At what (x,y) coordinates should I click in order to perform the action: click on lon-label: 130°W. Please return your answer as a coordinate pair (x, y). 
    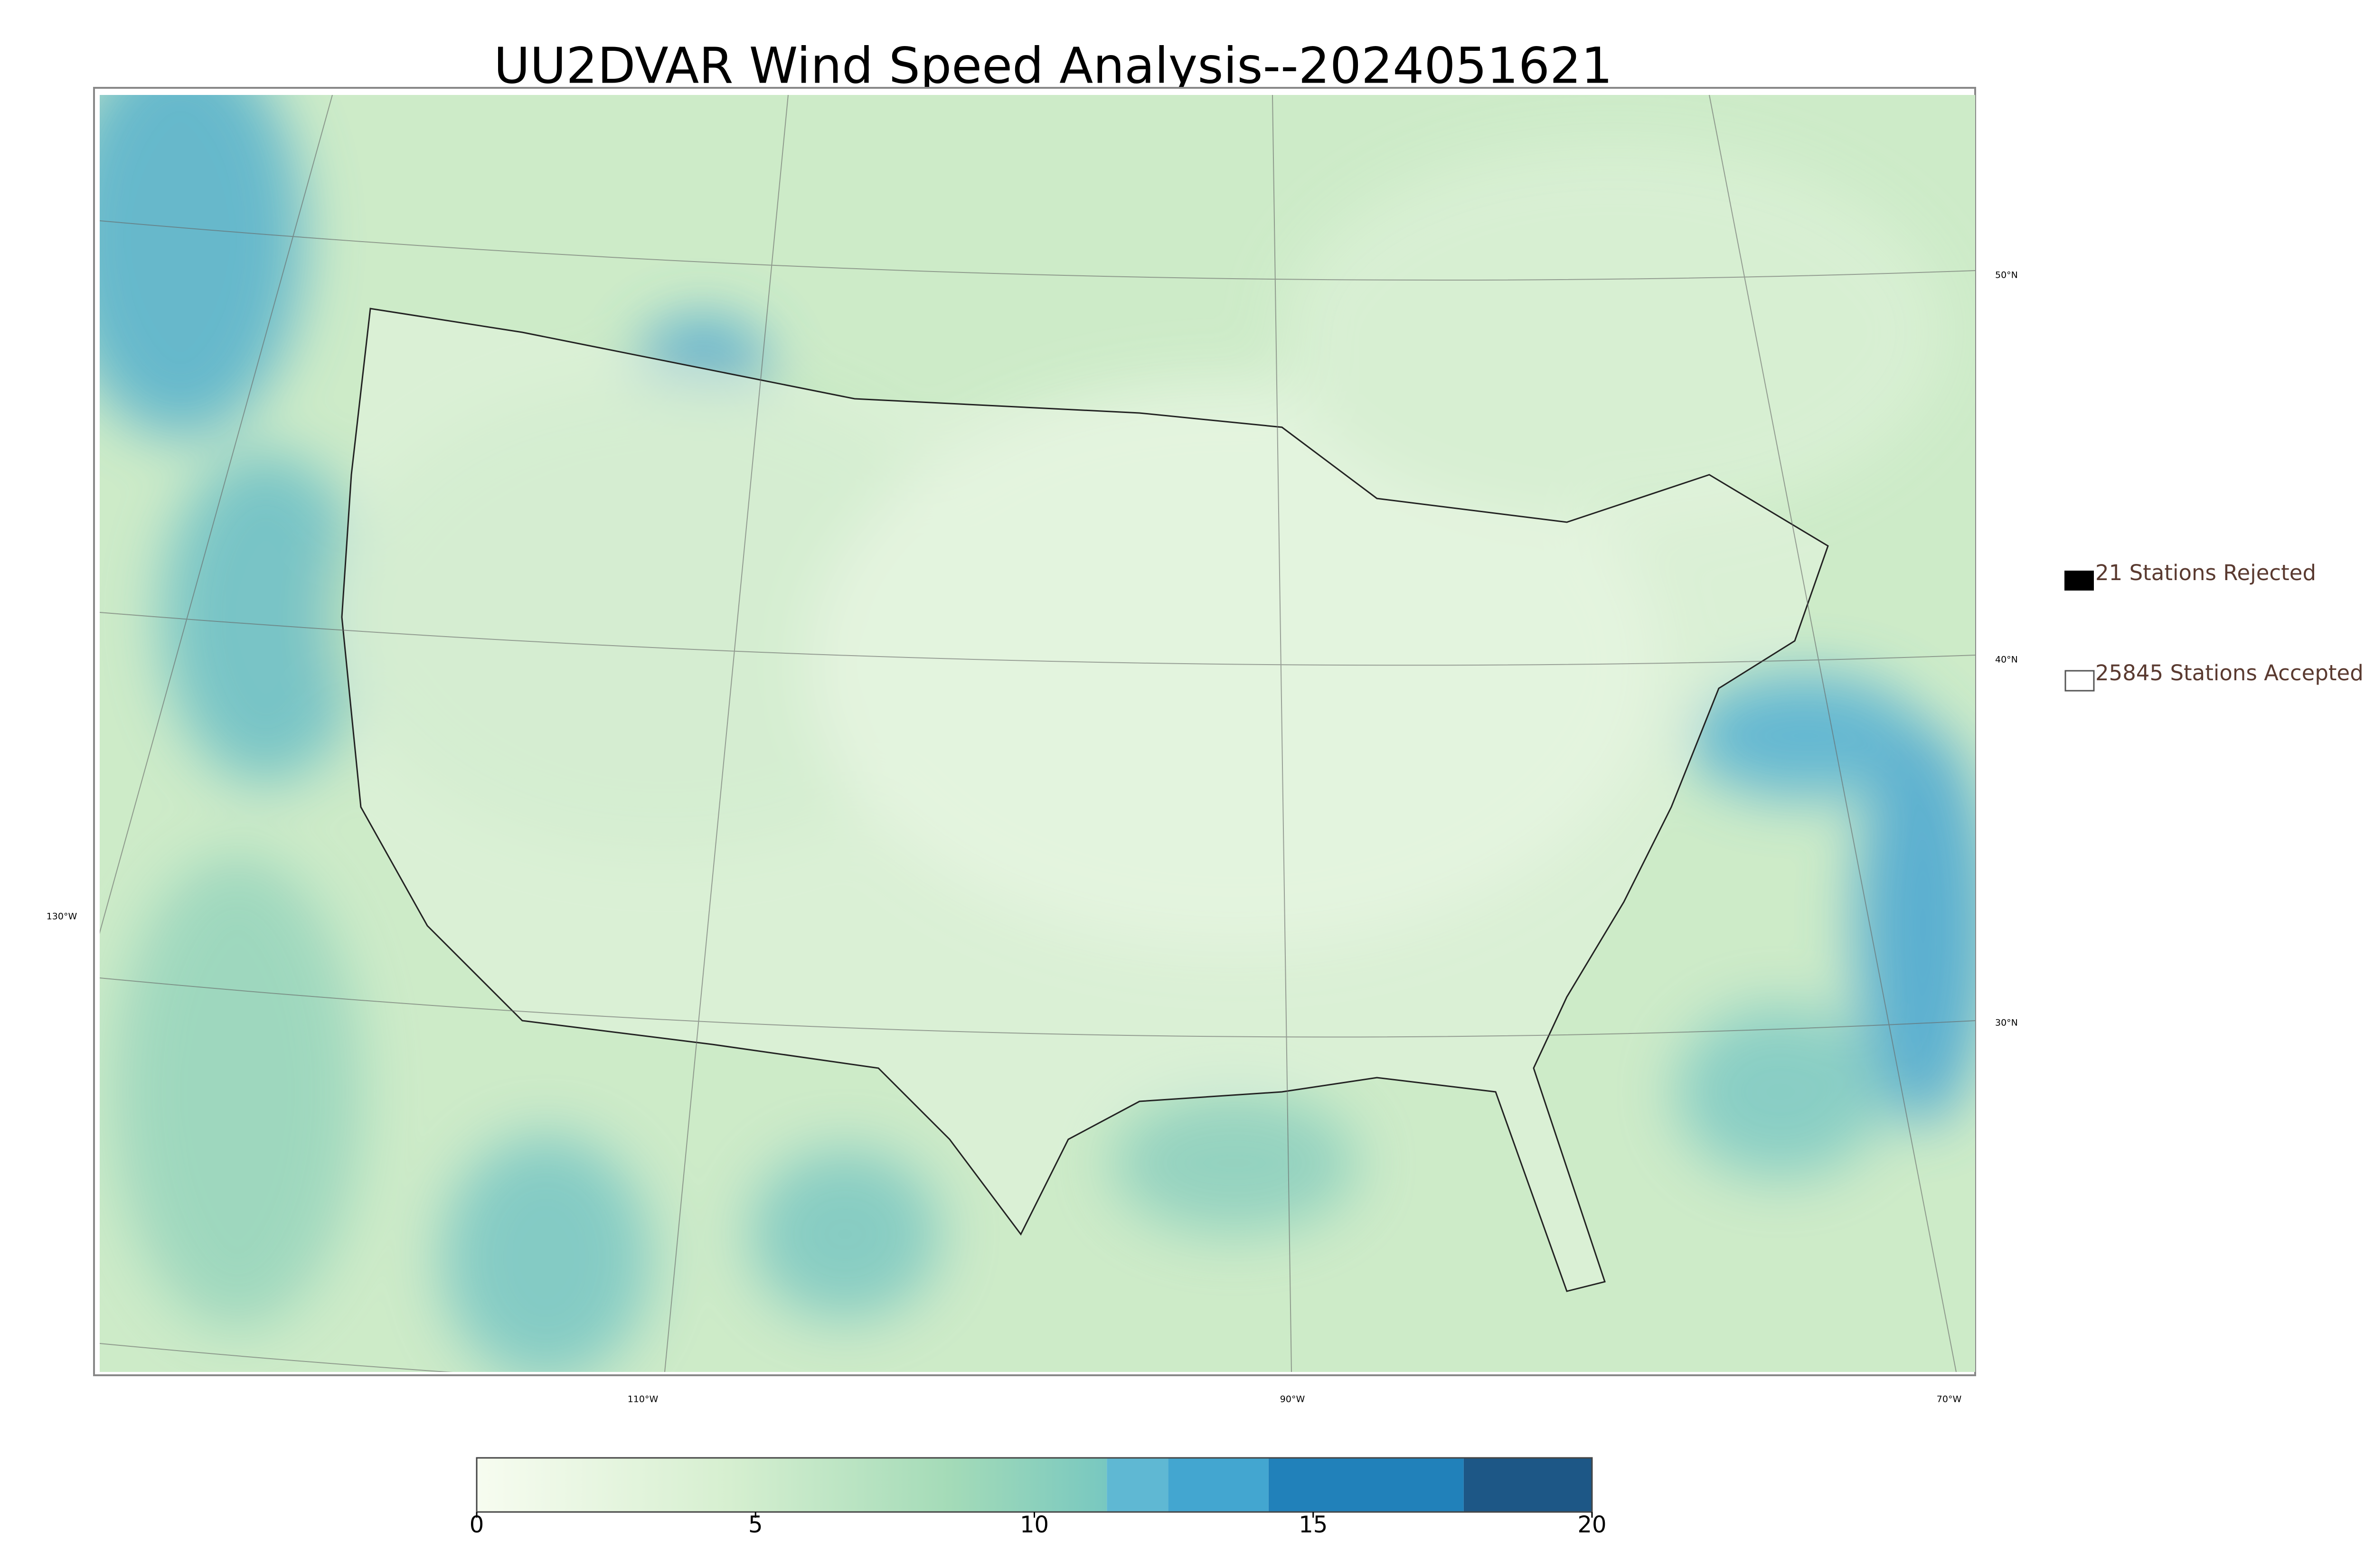
    Looking at the image, I should click on (62, 917).